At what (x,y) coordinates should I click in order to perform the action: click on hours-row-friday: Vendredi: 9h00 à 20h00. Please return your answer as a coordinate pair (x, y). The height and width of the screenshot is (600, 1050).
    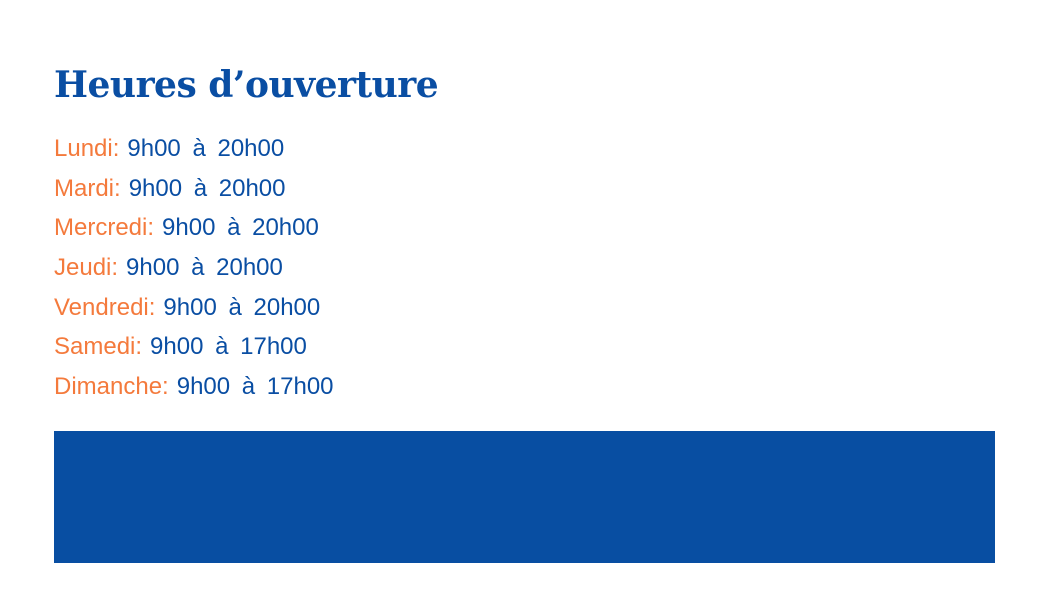
    Looking at the image, I should click on (194, 311).